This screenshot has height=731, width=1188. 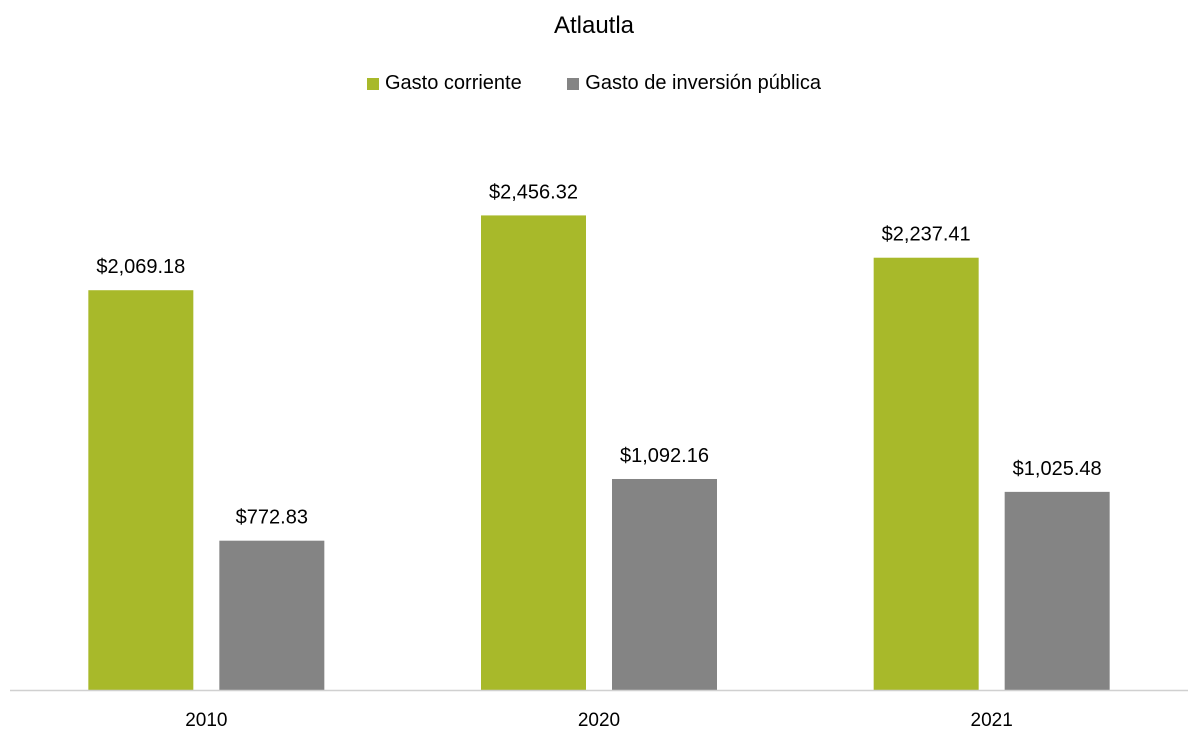 I want to click on legend-item-gasto-inversion: Gasto de inversión pública, so click(x=694, y=83).